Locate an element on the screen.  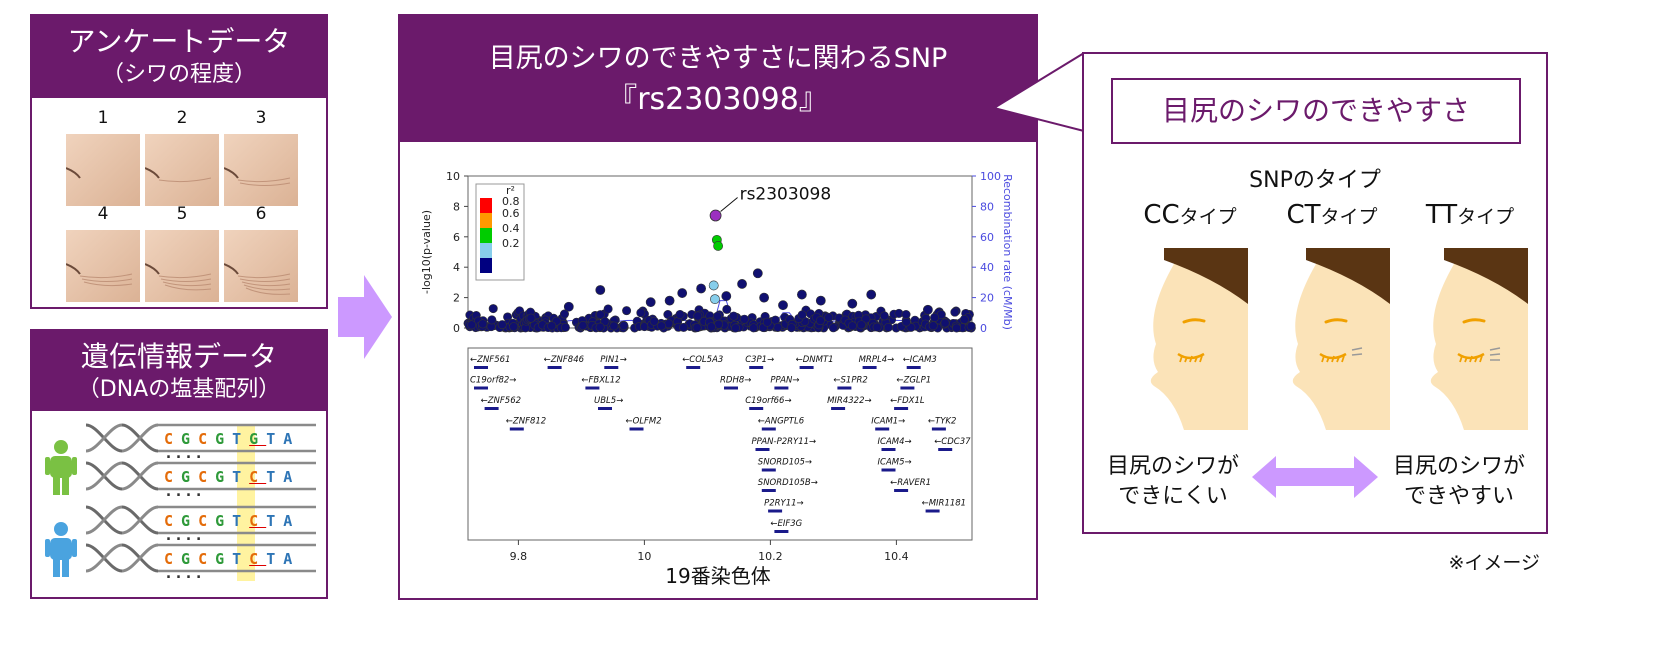
legend-label: 0.6 is located at coordinates (511, 213).